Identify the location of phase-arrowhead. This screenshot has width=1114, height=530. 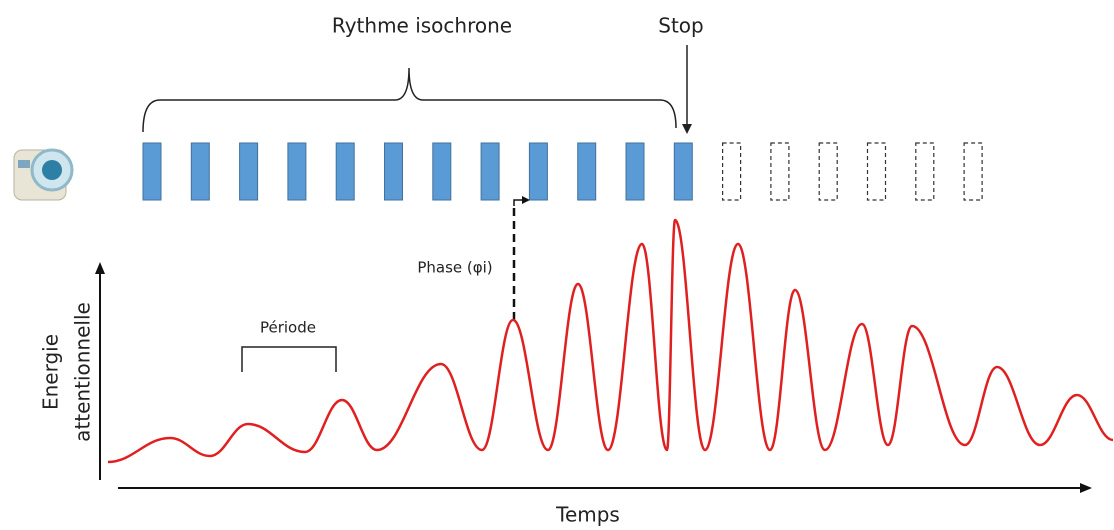
(526, 200).